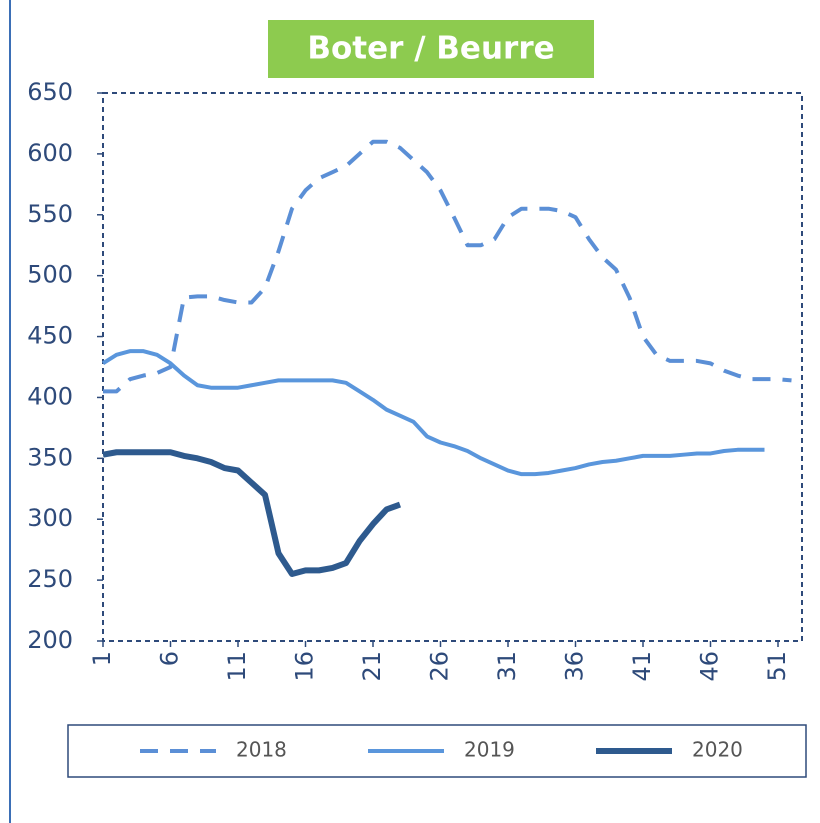  Describe the element at coordinates (170, 658) in the screenshot. I see `x-tick-label: 6` at that location.